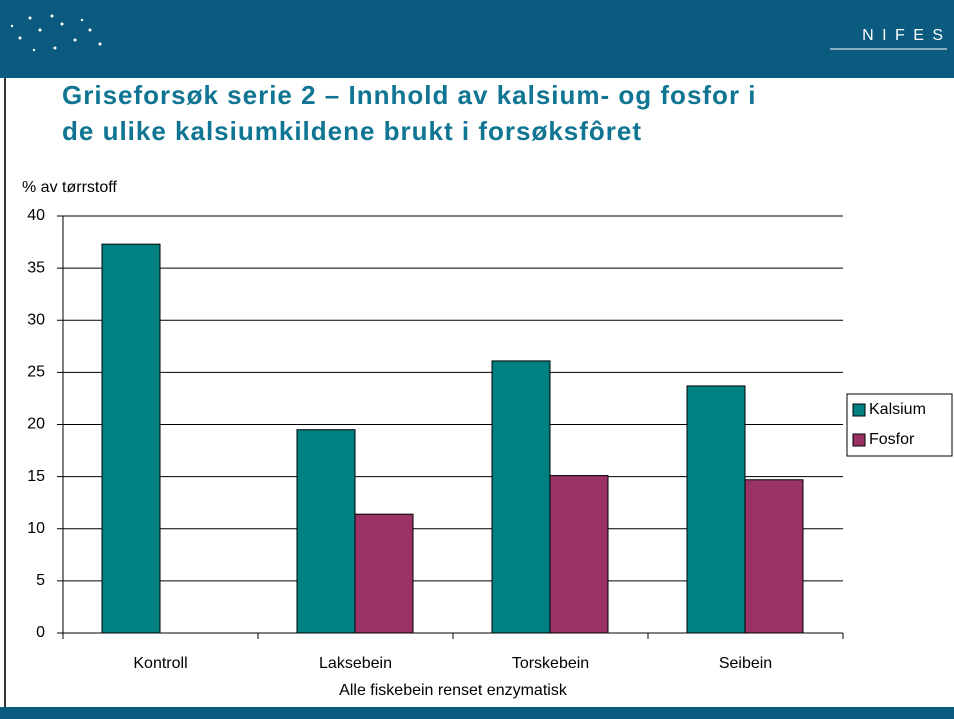 The height and width of the screenshot is (719, 954). I want to click on y-tick-label: 5, so click(40, 580).